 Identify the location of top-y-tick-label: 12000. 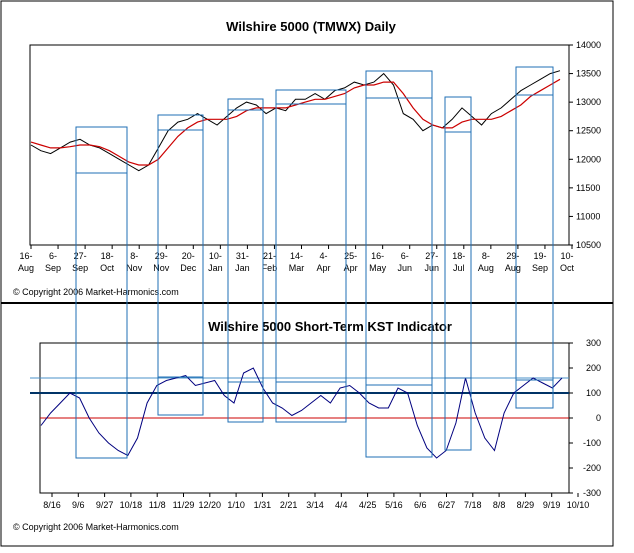
(588, 159).